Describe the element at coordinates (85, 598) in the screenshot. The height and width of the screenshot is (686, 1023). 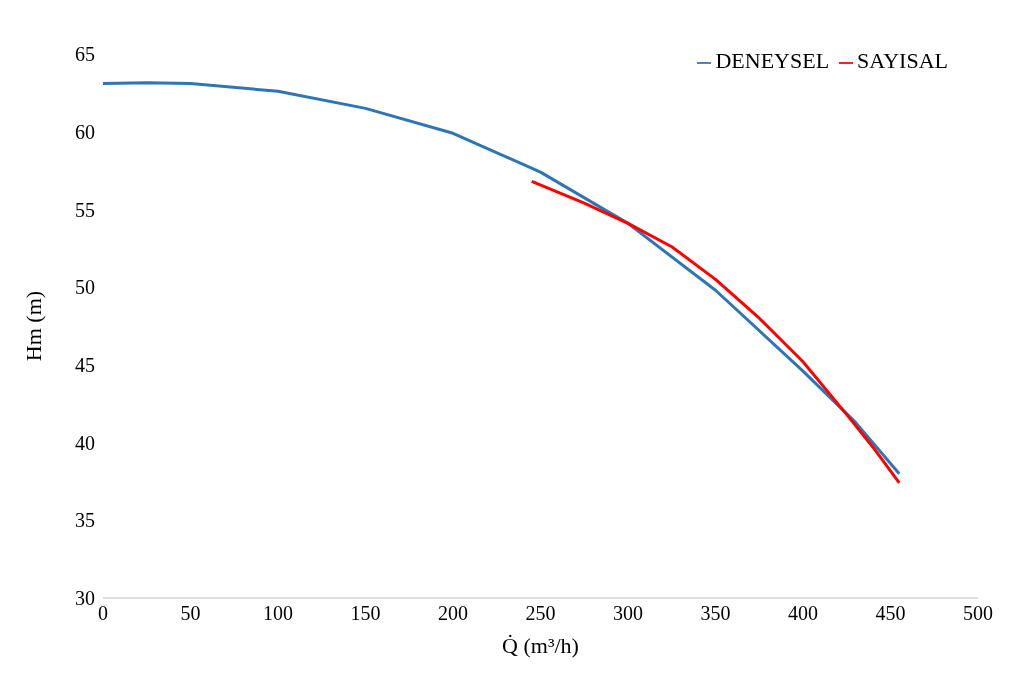
I see `y-tick-label: 30` at that location.